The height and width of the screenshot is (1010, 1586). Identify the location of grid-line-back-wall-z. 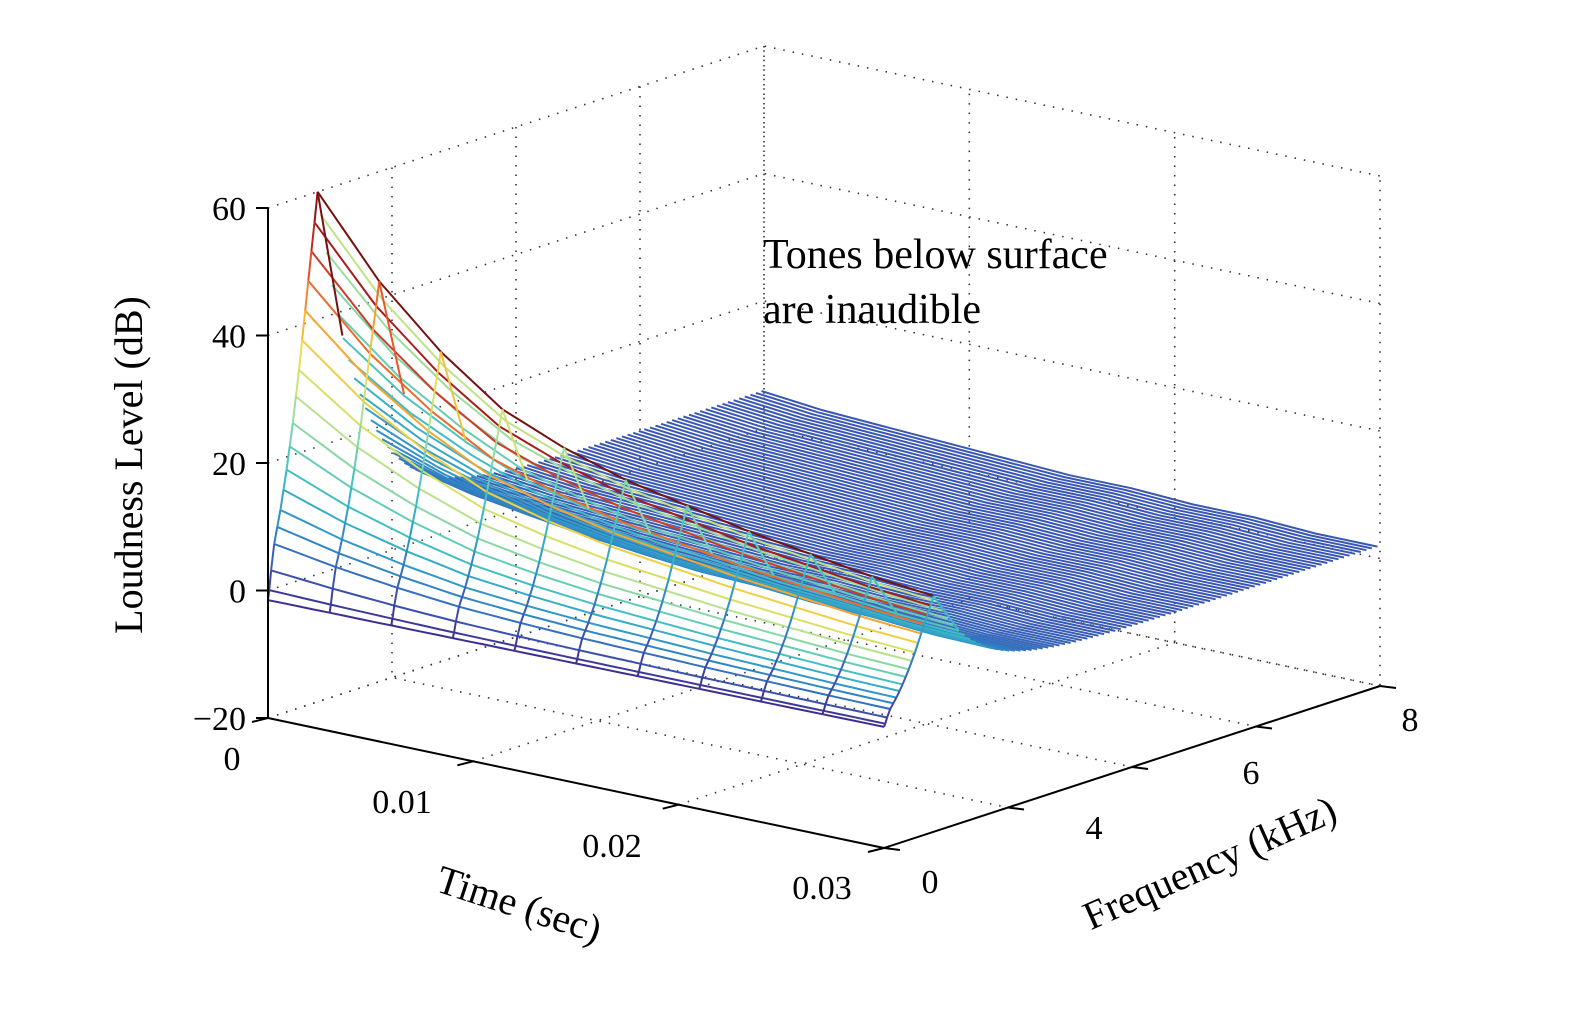
(824, 127).